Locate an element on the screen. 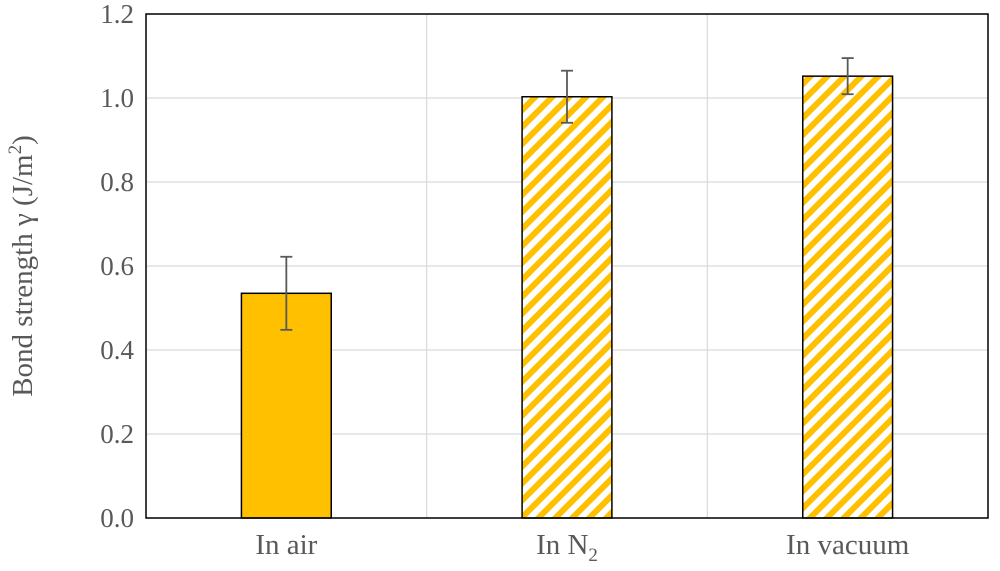 This screenshot has height=571, width=1000. y-tick-label-6: 1.2 is located at coordinates (117, 14).